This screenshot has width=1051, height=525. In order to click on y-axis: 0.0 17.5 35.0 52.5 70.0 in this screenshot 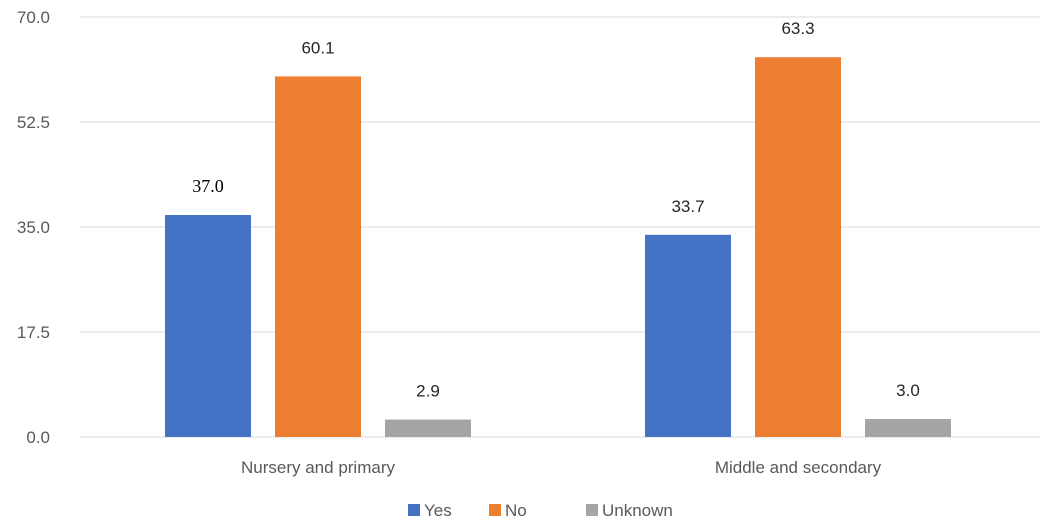, I will do `click(33, 227)`.